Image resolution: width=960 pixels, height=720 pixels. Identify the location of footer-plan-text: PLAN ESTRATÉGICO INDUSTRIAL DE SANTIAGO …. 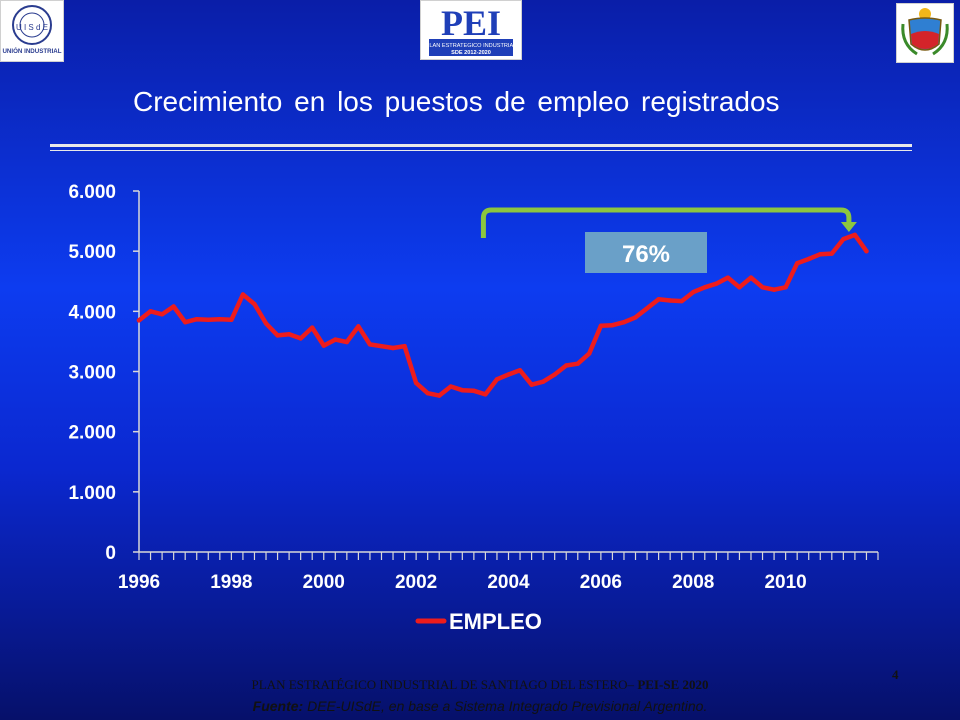
(444, 684).